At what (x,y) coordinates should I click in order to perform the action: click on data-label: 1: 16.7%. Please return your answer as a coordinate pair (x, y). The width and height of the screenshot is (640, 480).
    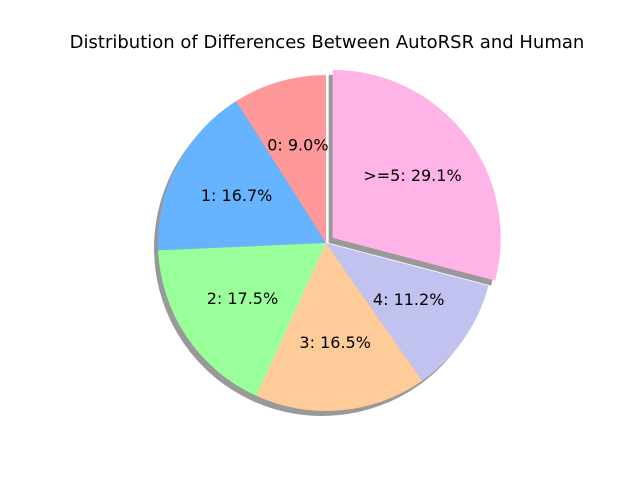
    Looking at the image, I should click on (236, 195).